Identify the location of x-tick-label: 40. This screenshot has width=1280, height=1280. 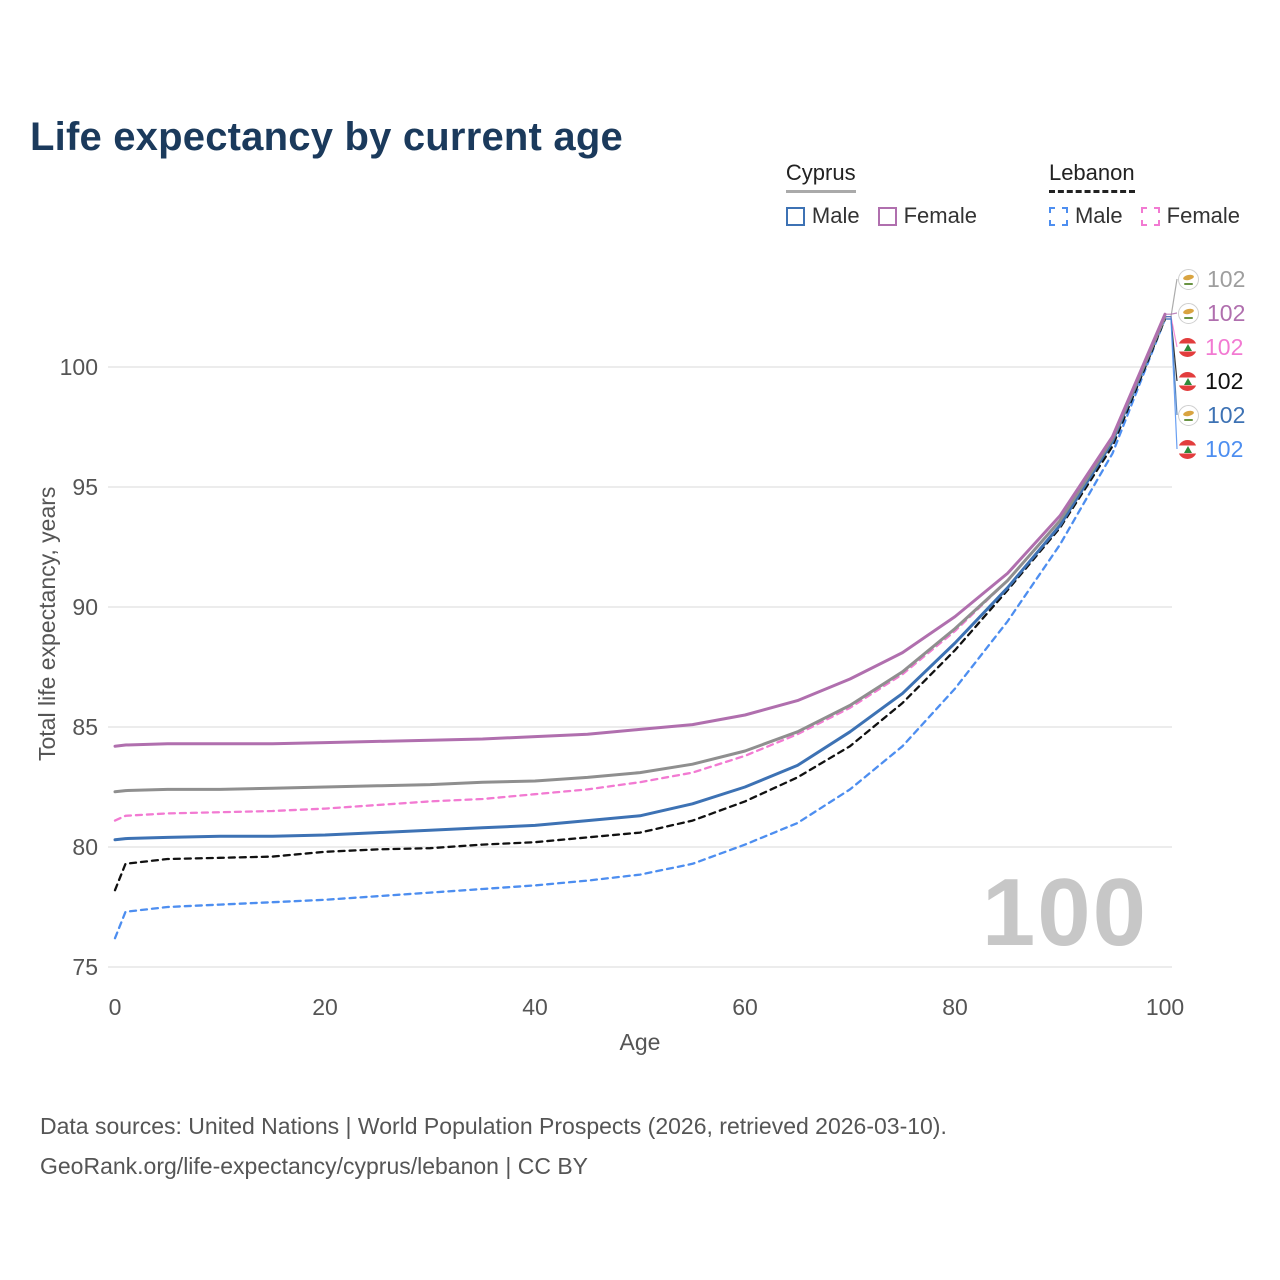
(535, 1007).